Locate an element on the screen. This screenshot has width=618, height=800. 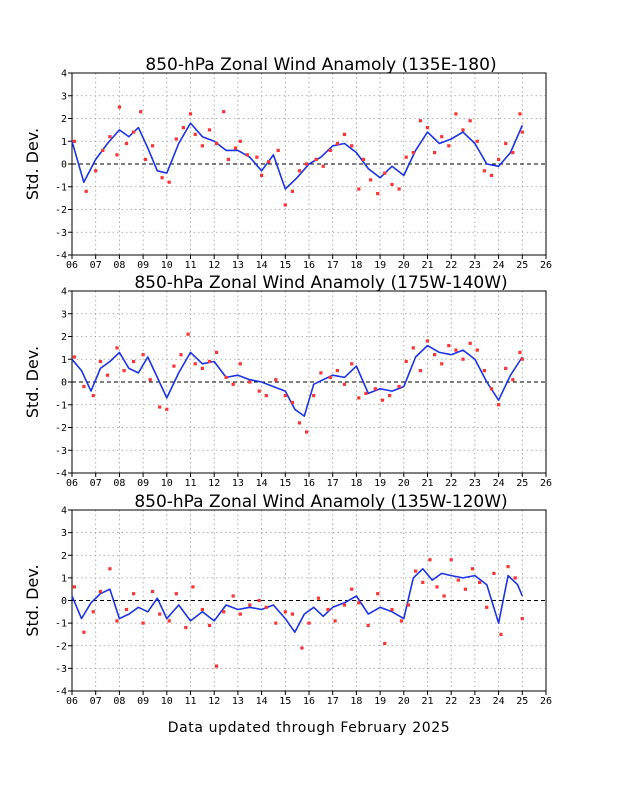
x-tick-label: 11 is located at coordinates (190, 483).